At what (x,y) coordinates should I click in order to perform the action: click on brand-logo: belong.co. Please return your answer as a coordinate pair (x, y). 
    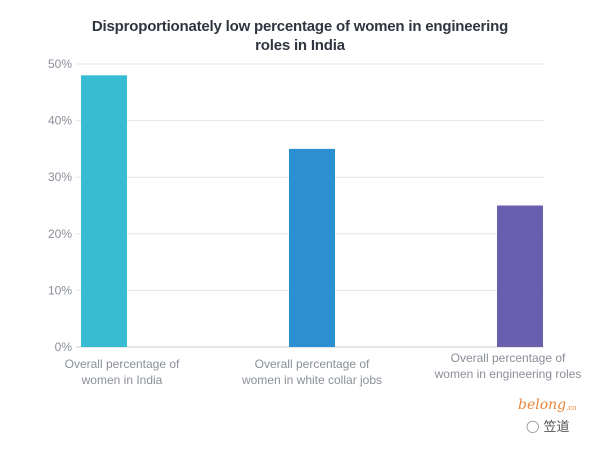
    Looking at the image, I should click on (547, 405).